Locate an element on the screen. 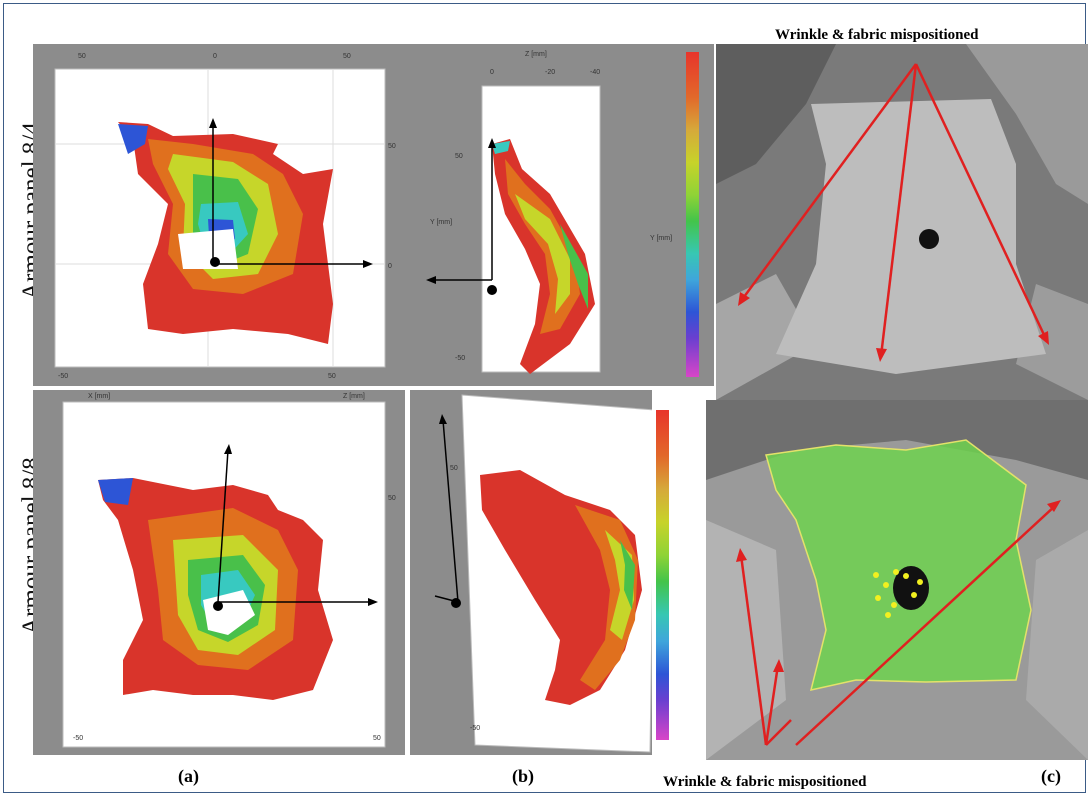  contour-plot-a-bottom: X [mm] Z [mm] 50 -50 50 is located at coordinates (229, 570).